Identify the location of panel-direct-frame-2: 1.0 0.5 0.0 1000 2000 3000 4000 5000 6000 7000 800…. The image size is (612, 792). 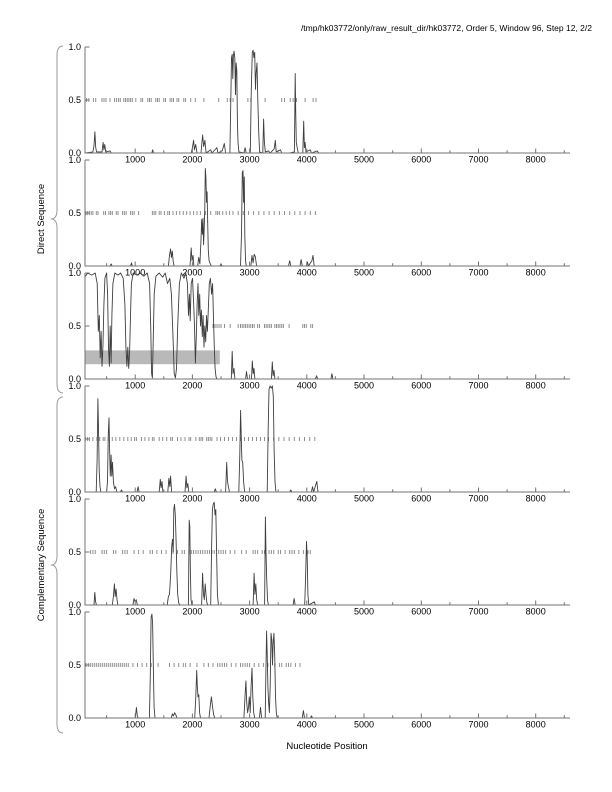
(319, 216).